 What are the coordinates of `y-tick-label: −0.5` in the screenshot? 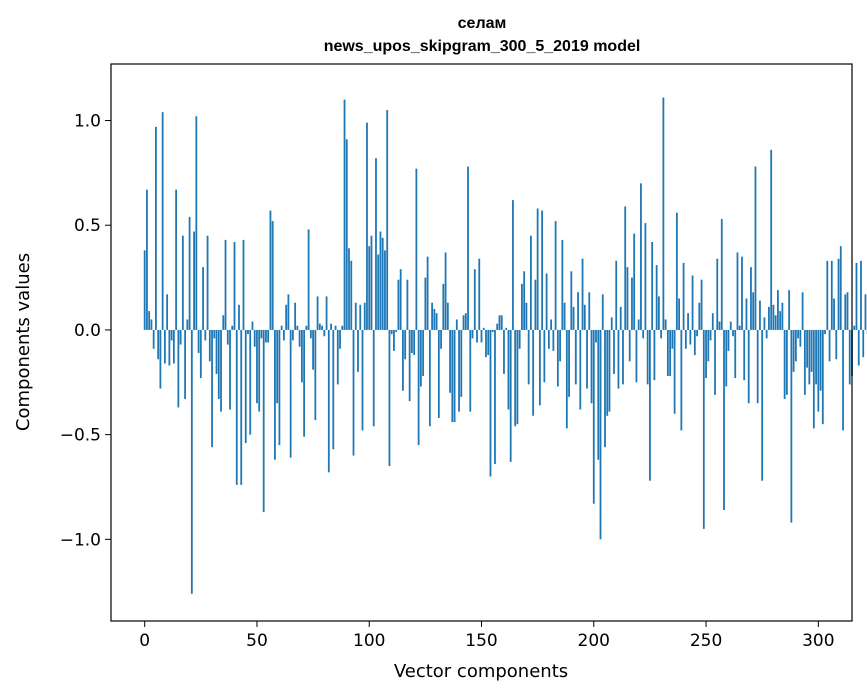 It's located at (80, 436).